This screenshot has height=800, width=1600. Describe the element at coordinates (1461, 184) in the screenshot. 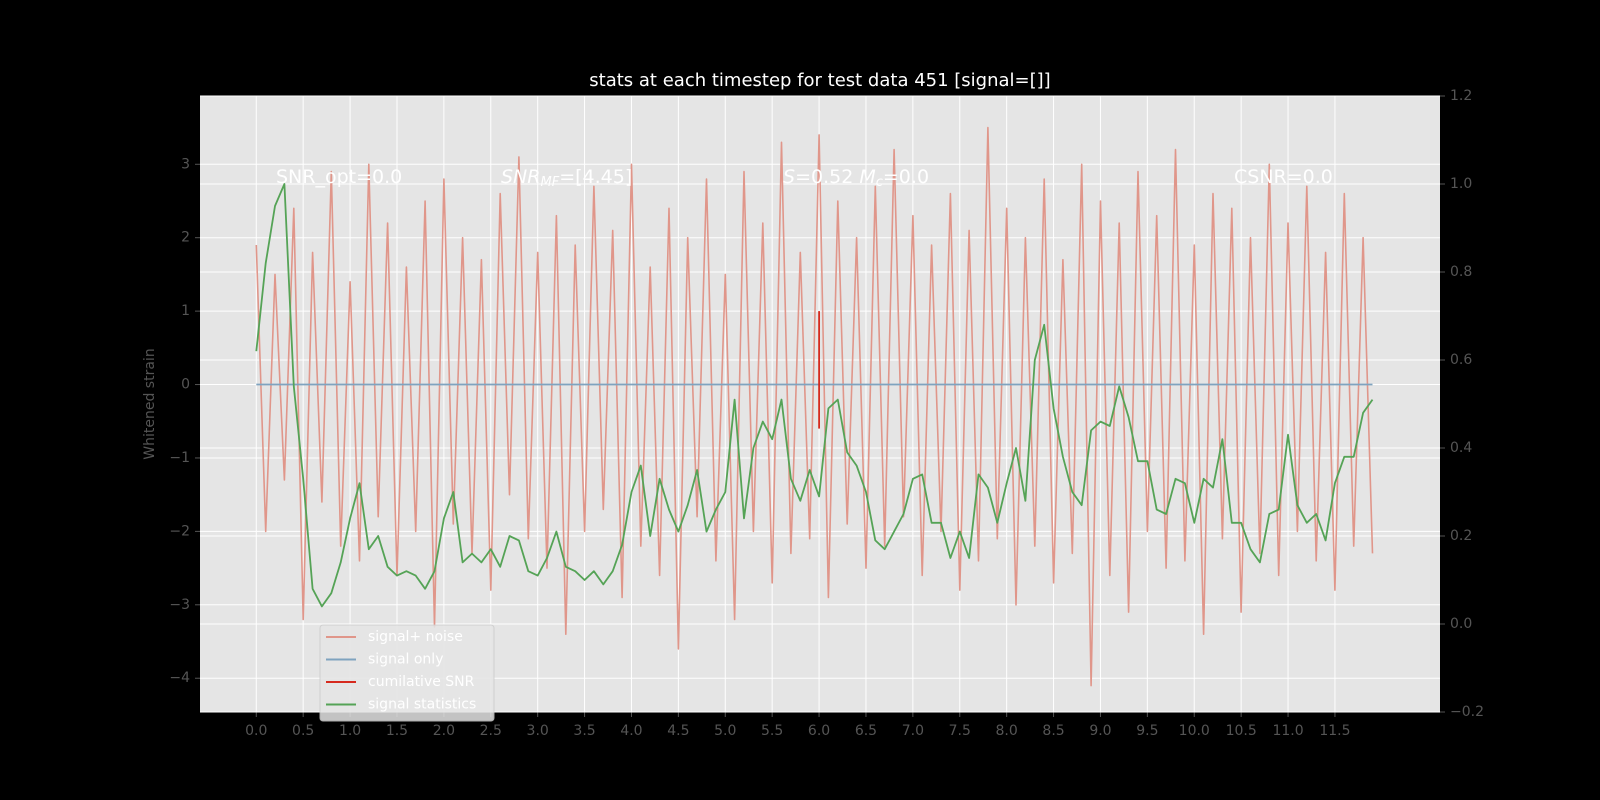

I see `y2-tick-label: 1.0` at that location.